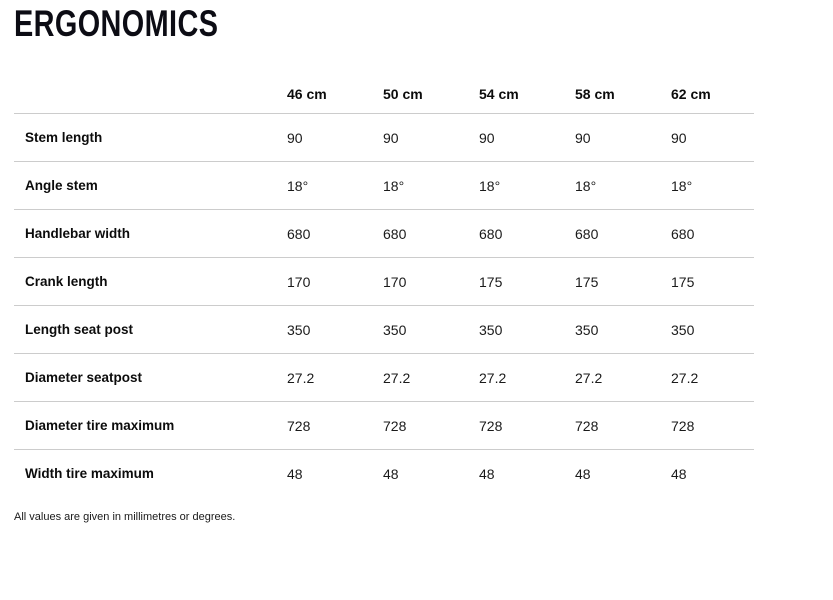 The height and width of the screenshot is (600, 833). I want to click on table-row: Stem length 90 90 90 90 90, so click(384, 138).